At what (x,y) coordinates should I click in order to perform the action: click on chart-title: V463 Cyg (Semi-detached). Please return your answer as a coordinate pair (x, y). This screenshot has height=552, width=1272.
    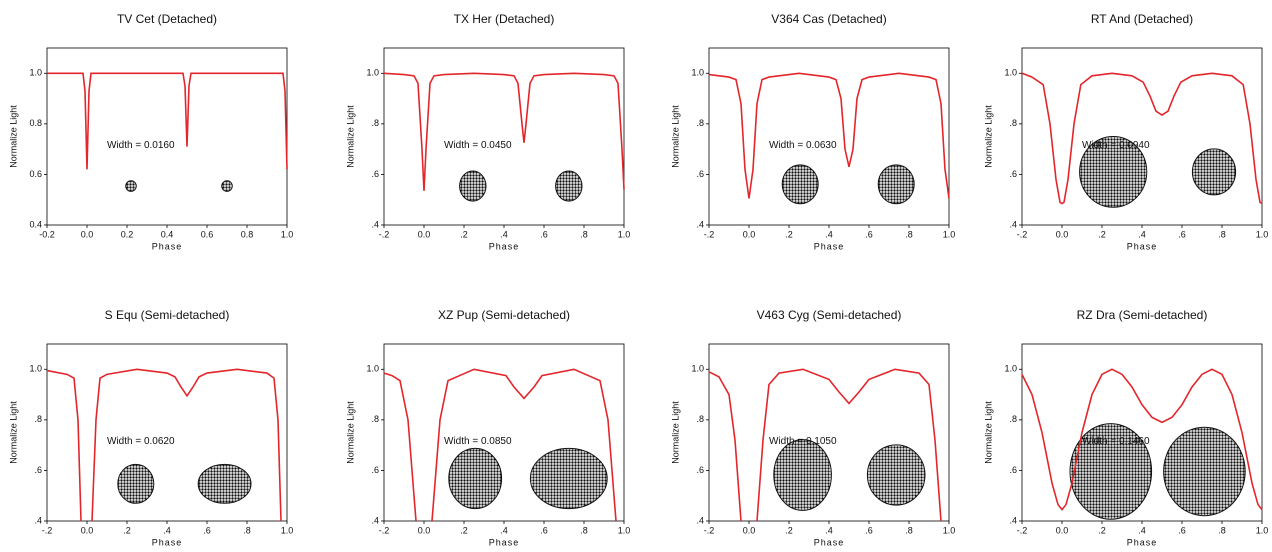
    Looking at the image, I should click on (829, 315).